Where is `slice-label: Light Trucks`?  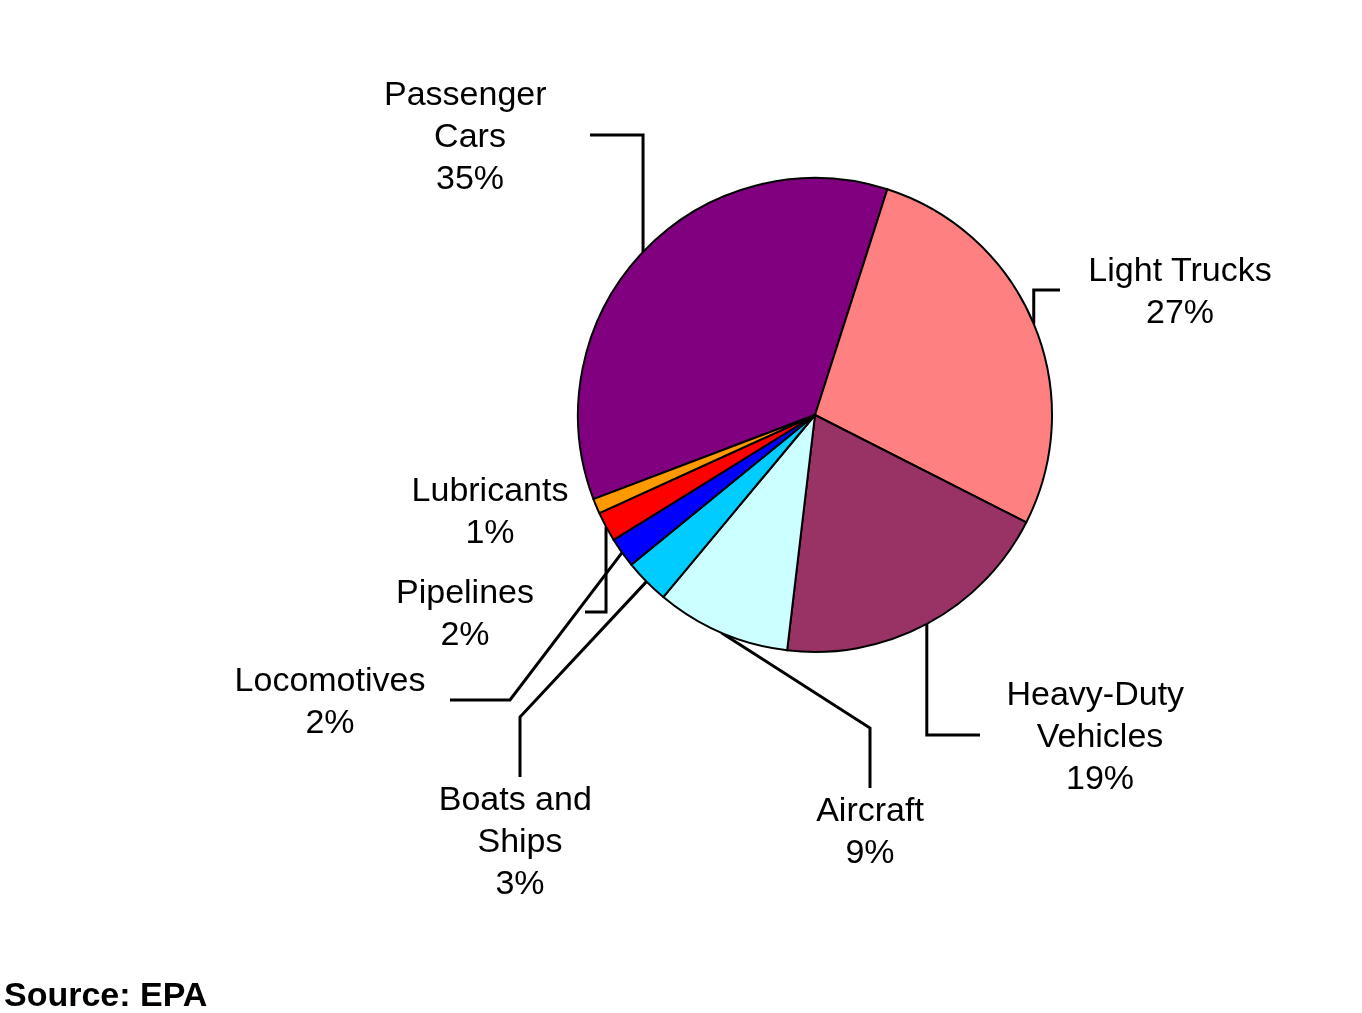
slice-label: Light Trucks is located at coordinates (1180, 269).